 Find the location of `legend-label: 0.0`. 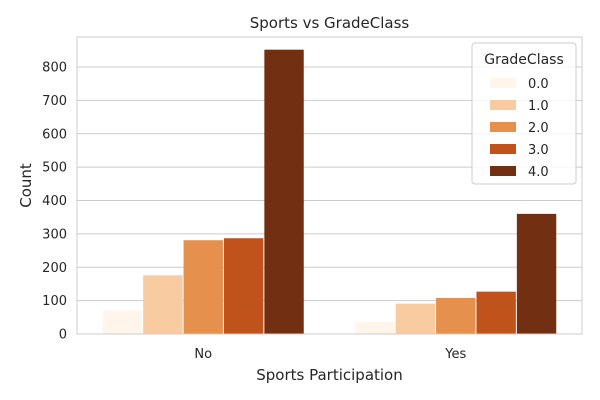

legend-label: 0.0 is located at coordinates (538, 84).